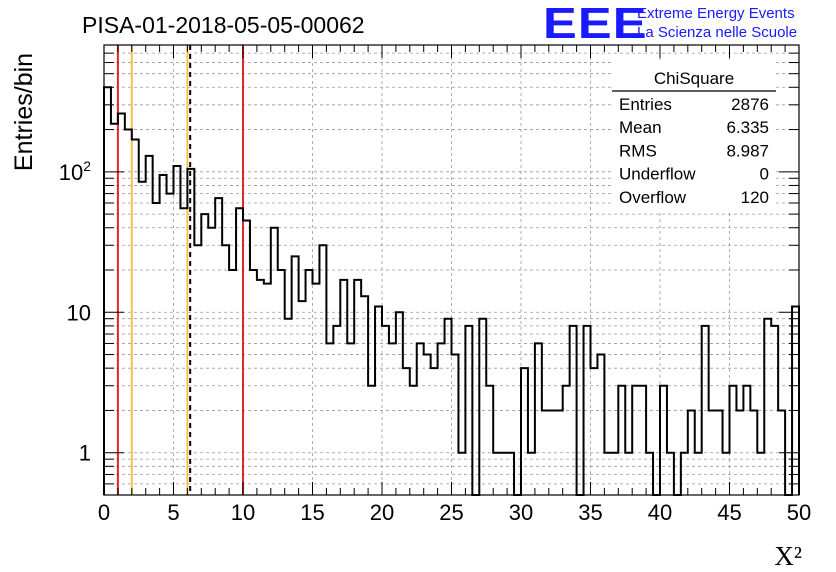 The image size is (836, 572). What do you see at coordinates (223, 25) in the screenshot?
I see `chart-title: PISA-01-2018-05-05-00062` at bounding box center [223, 25].